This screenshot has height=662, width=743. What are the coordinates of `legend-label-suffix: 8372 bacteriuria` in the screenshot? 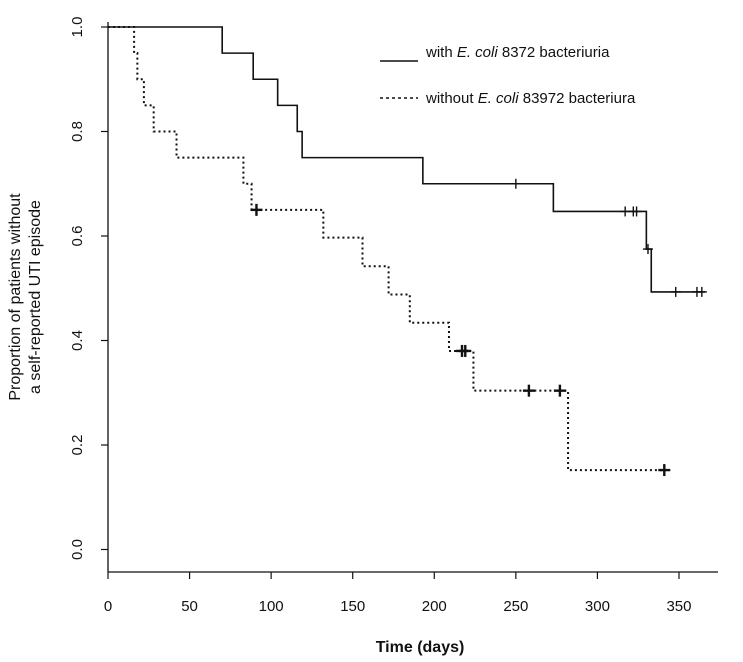 It's located at (554, 52).